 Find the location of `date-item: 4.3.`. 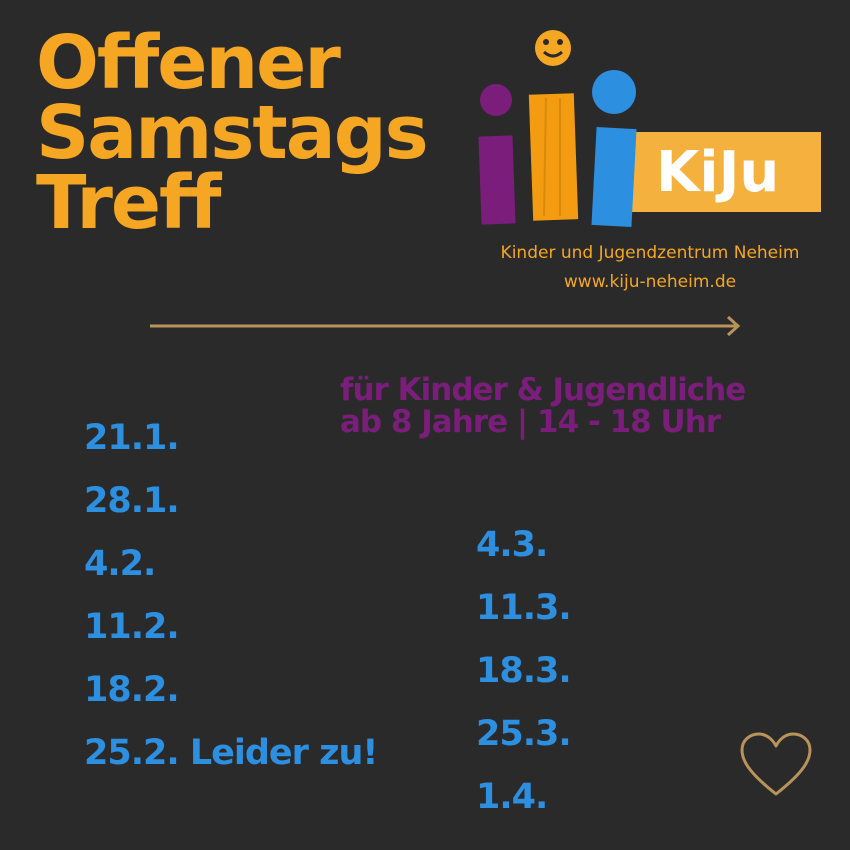

date-item: 4.3. is located at coordinates (512, 545).